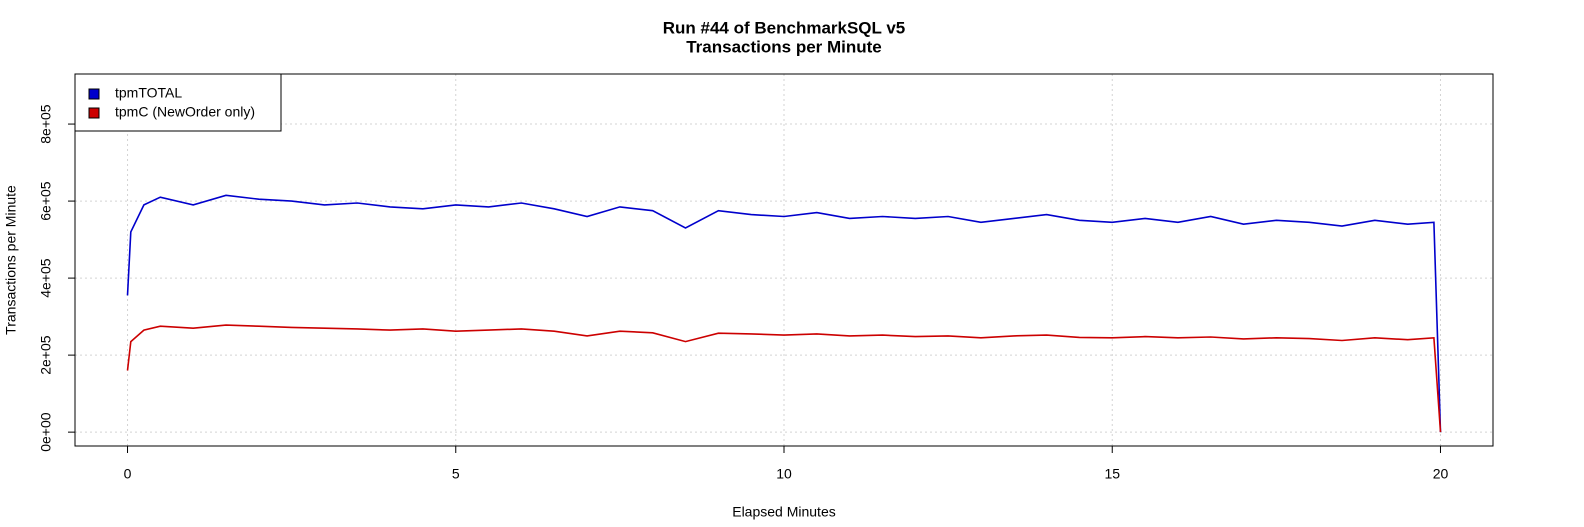  I want to click on x-tick-label: 15, so click(1112, 474).